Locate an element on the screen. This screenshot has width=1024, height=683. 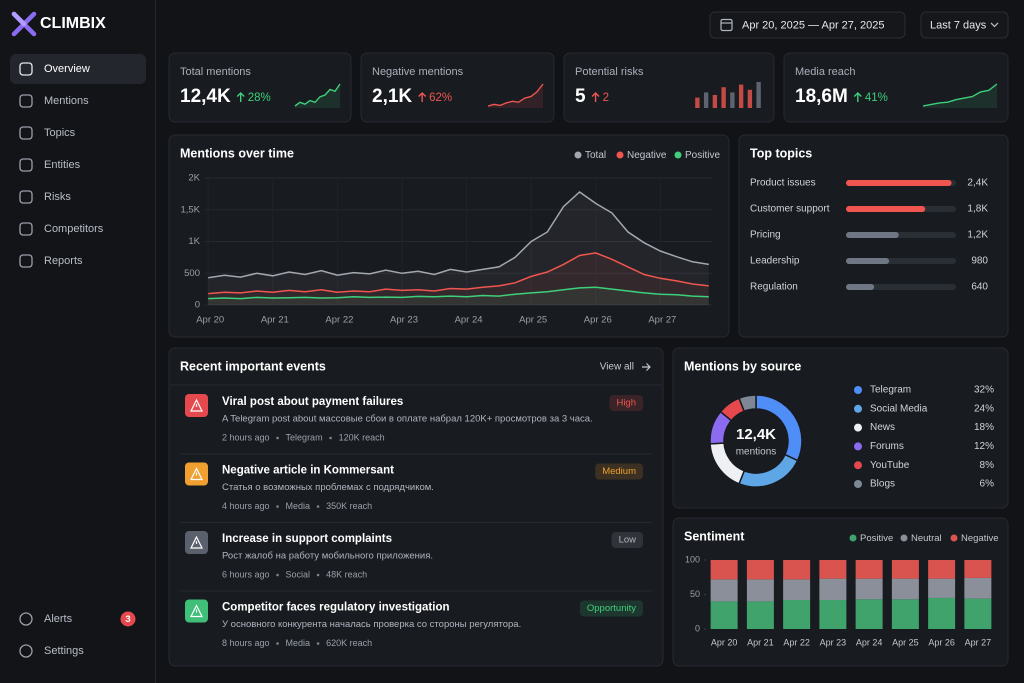
event-meta: Social is located at coordinates (298, 574).